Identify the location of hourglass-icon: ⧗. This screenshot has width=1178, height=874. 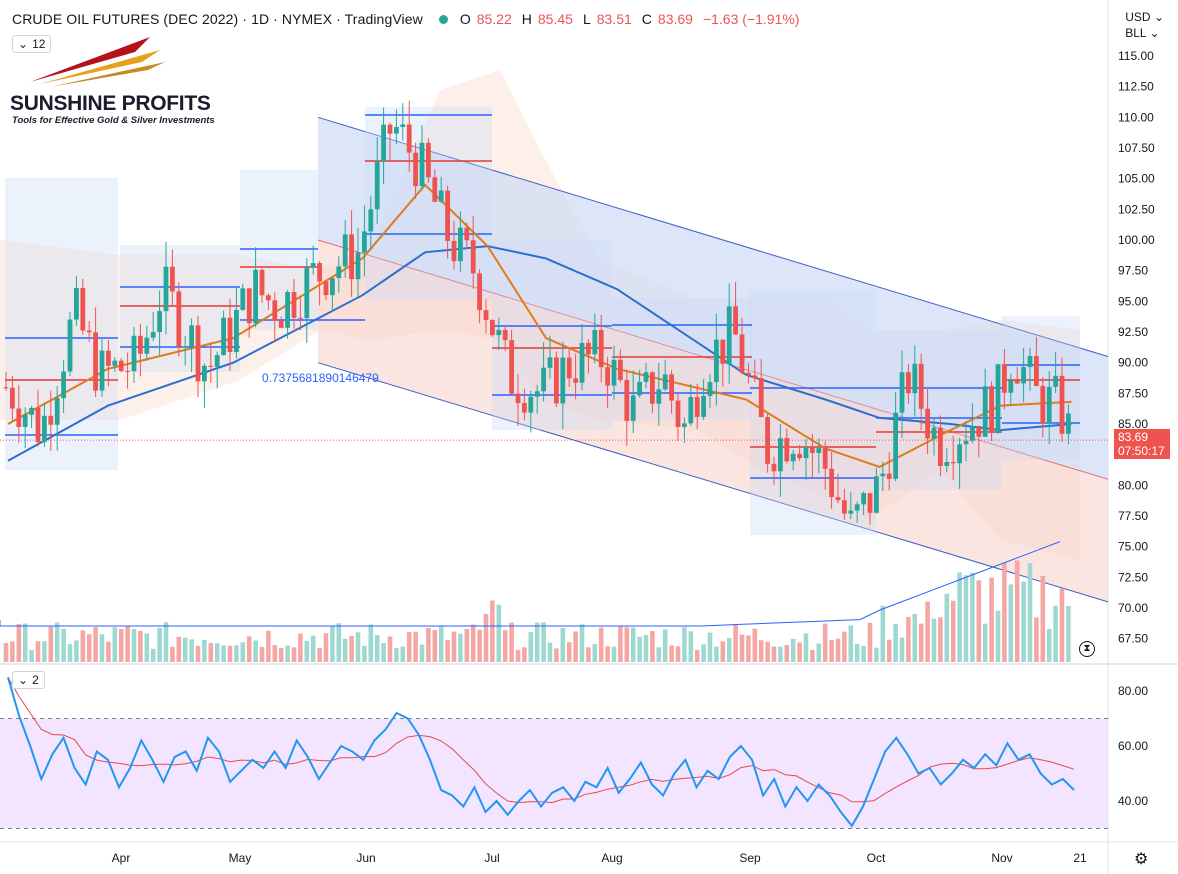
(1087, 649).